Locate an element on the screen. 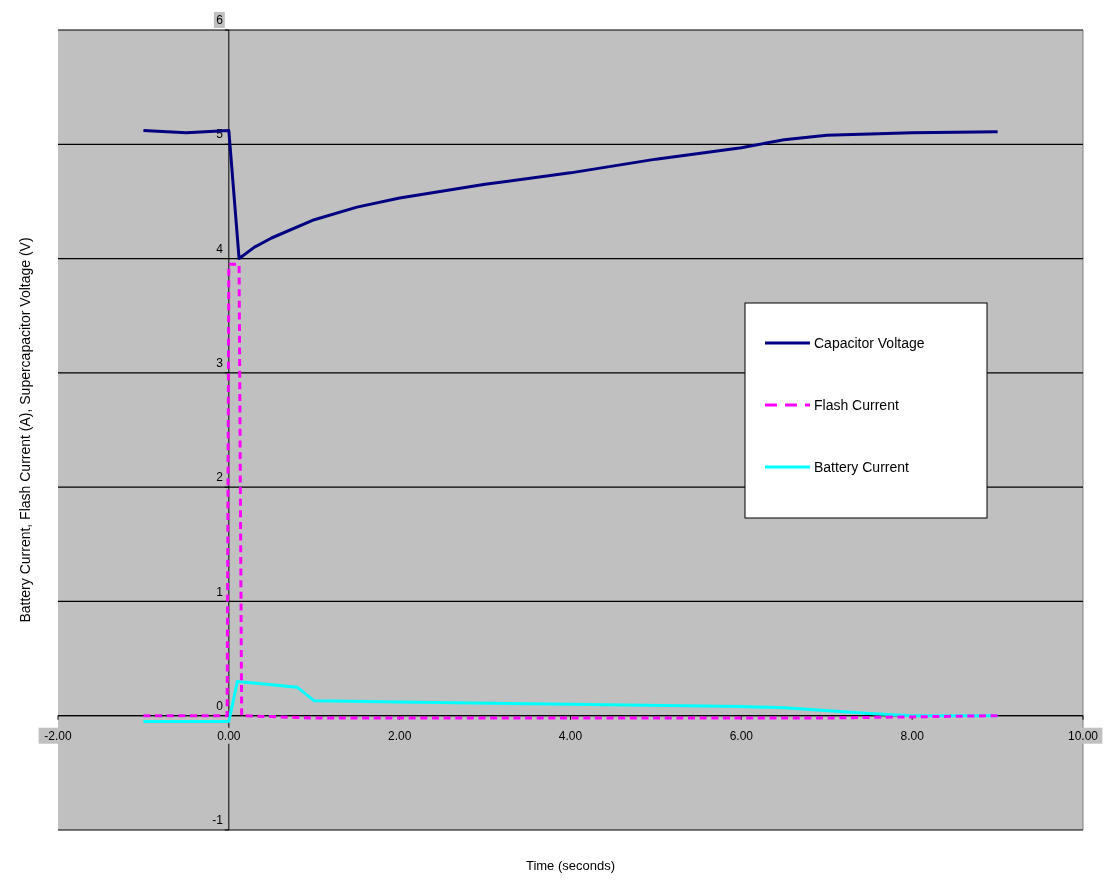 The width and height of the screenshot is (1105, 880). x-tick-label: -2.00 is located at coordinates (58, 735).